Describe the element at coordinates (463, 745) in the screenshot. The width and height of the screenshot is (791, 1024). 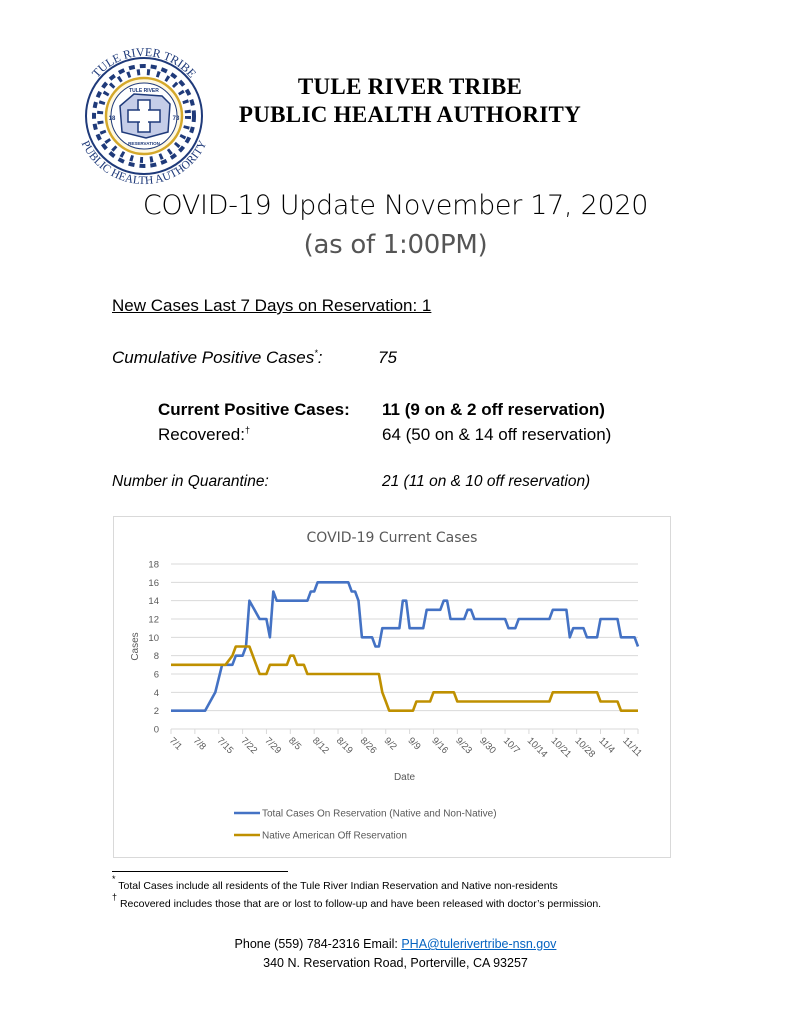
I see `x-tick-label: 9/23` at that location.